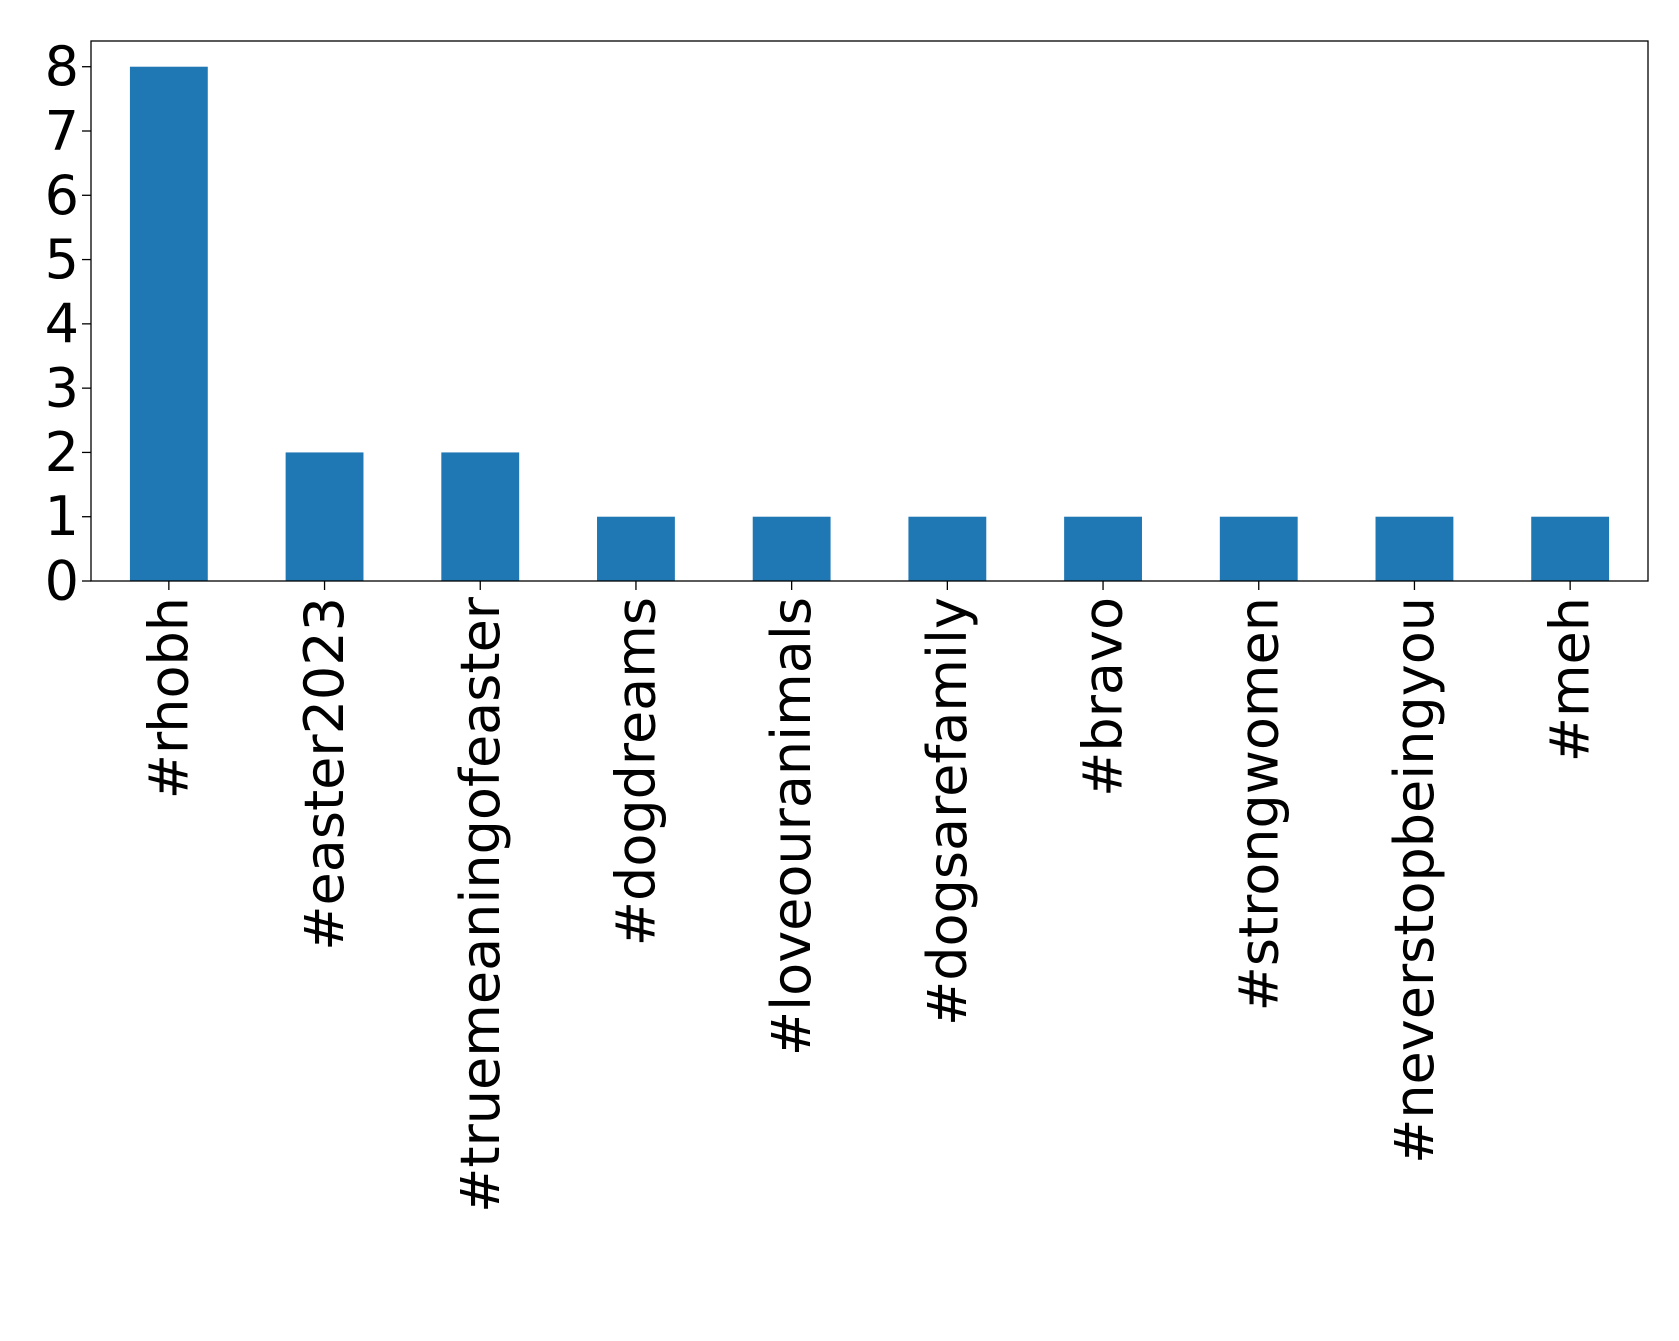 The width and height of the screenshot is (1679, 1341). I want to click on y-tick-label: 1, so click(62, 516).